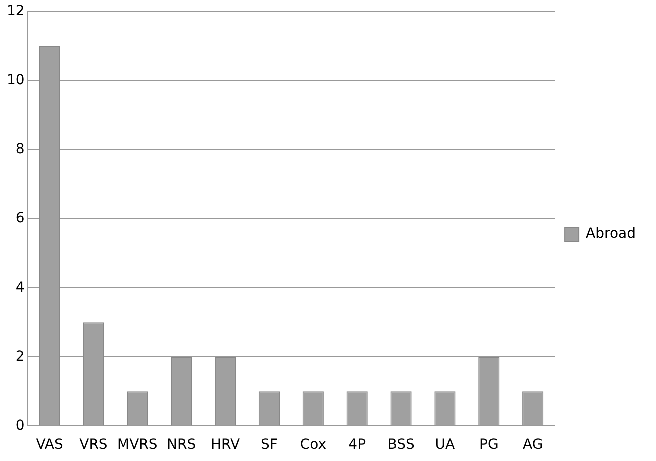 This screenshot has height=461, width=656. I want to click on x-tick-label: BSS, so click(401, 445).